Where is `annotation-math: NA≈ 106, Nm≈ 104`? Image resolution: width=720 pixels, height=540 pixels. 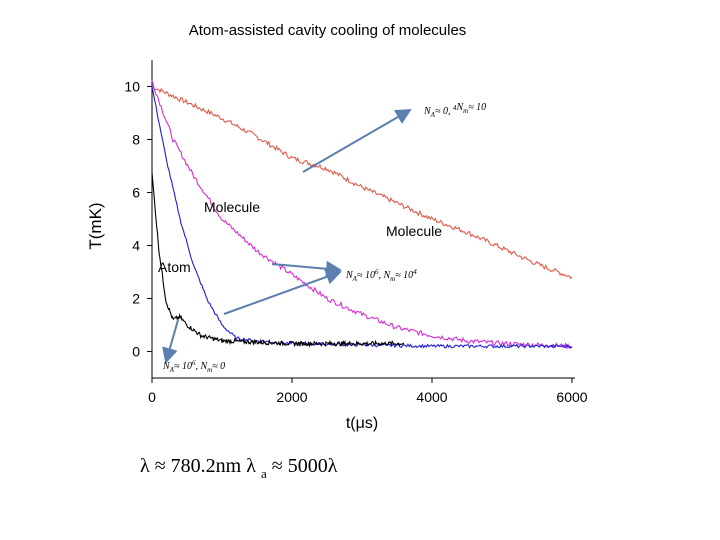 annotation-math: NA≈ 106, Nm≈ 104 is located at coordinates (381, 275).